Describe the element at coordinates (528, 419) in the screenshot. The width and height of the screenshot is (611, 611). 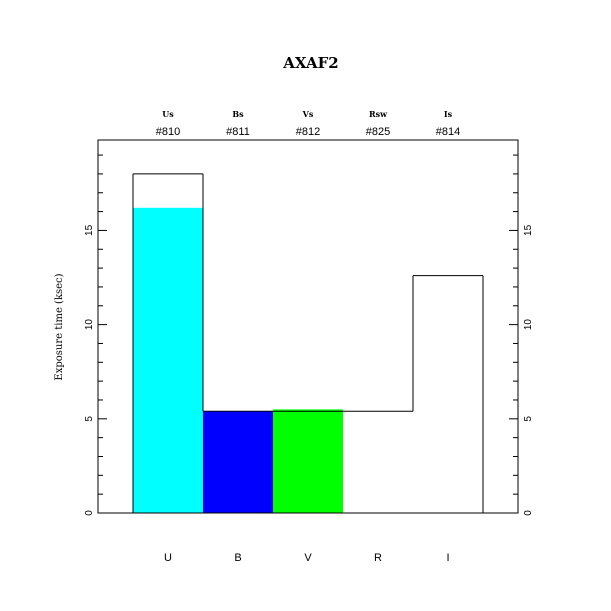
I see `y-tick-label-right: 5` at that location.